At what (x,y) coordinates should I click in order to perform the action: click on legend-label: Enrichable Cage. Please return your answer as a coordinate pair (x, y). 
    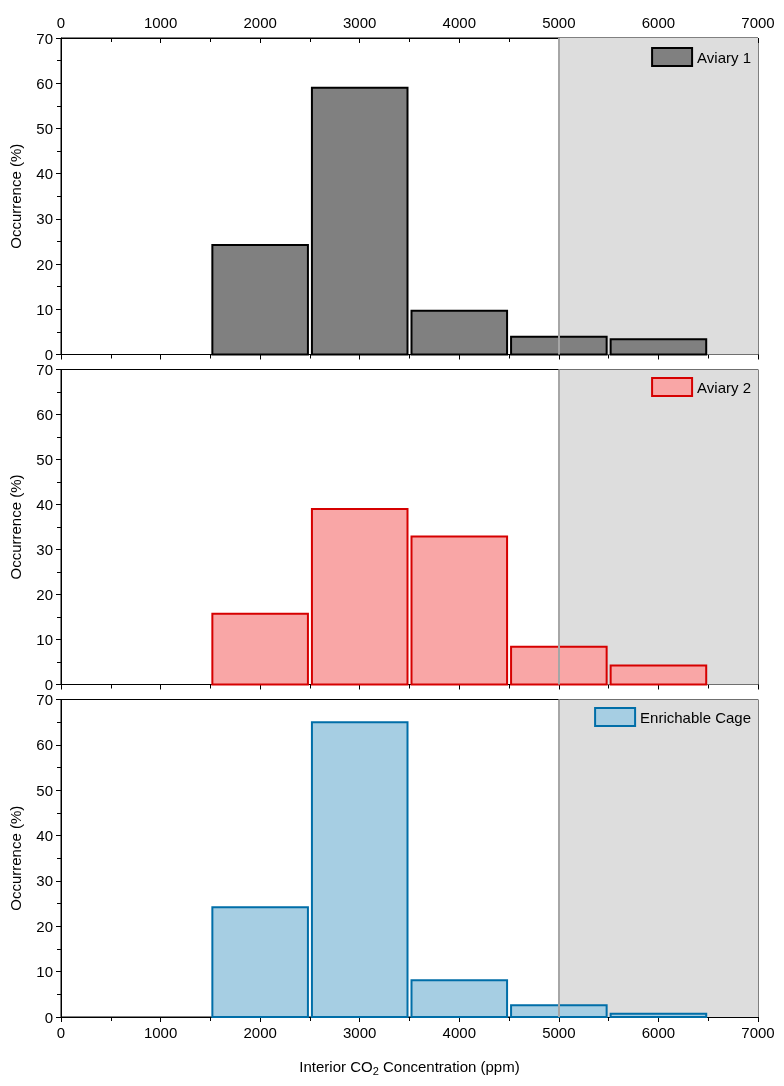
    Looking at the image, I should click on (695, 717).